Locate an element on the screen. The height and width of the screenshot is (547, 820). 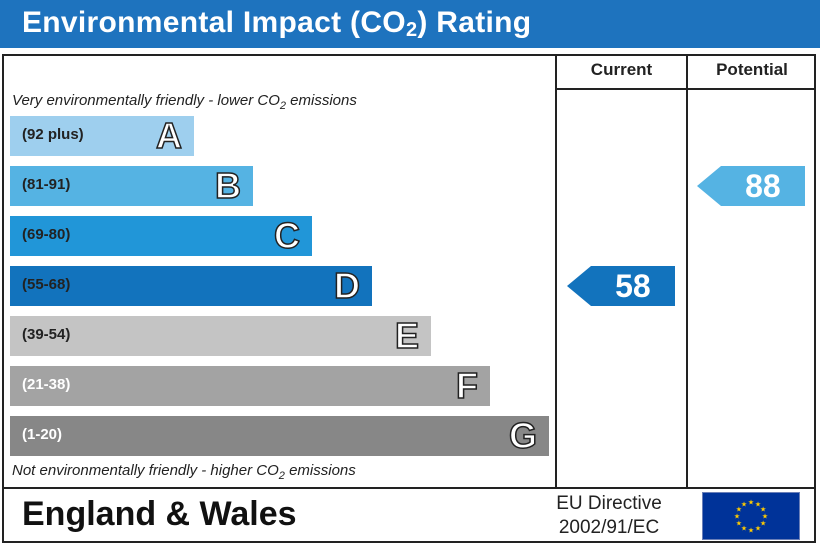
band-range: (92 plus) is located at coordinates (53, 134).